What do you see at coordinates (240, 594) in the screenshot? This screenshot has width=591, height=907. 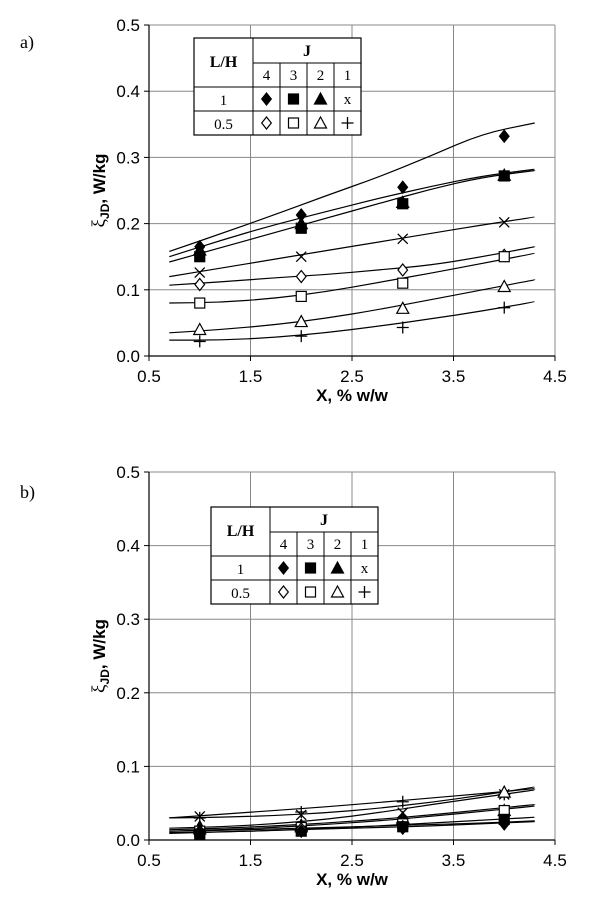 I see `legend-row-label: 0.5` at bounding box center [240, 594].